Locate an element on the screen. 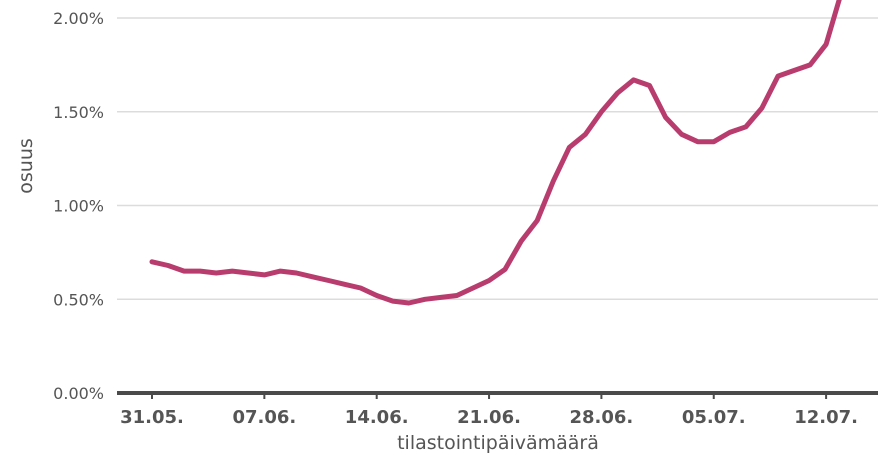  y-axis-title: osuus is located at coordinates (26, 166).